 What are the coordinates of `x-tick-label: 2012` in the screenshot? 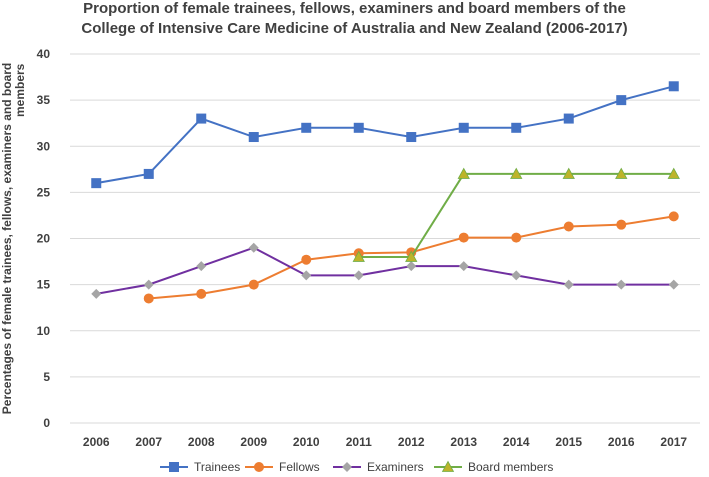 It's located at (411, 442).